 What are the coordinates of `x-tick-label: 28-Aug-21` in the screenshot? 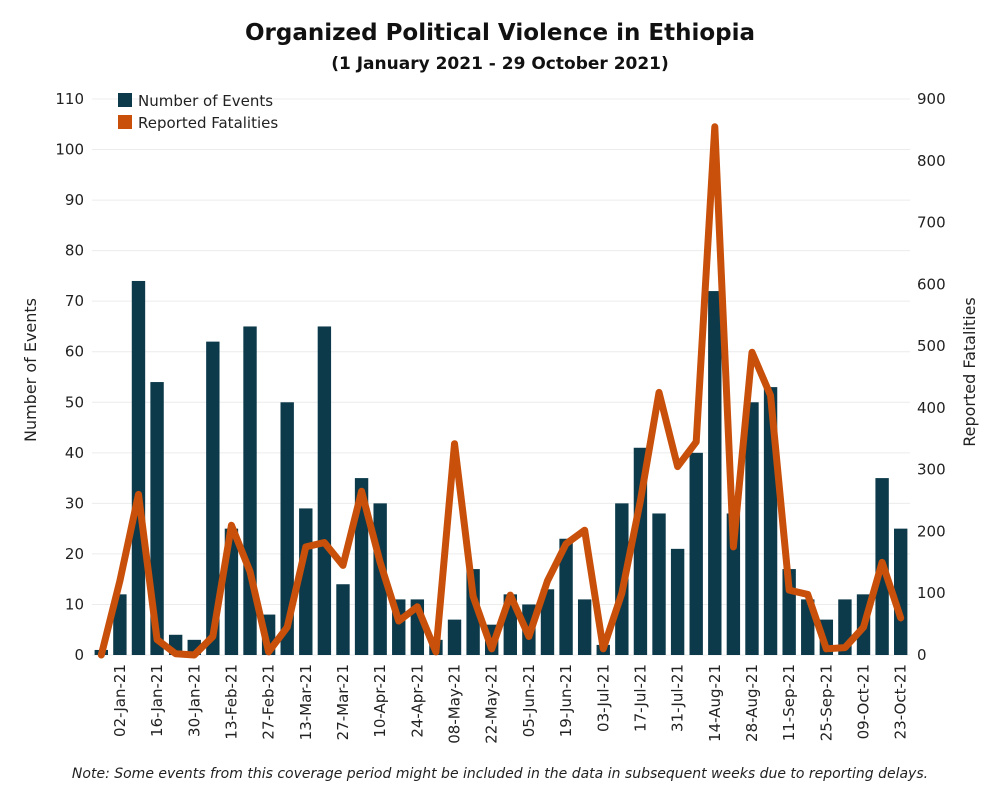 It's located at (752, 703).